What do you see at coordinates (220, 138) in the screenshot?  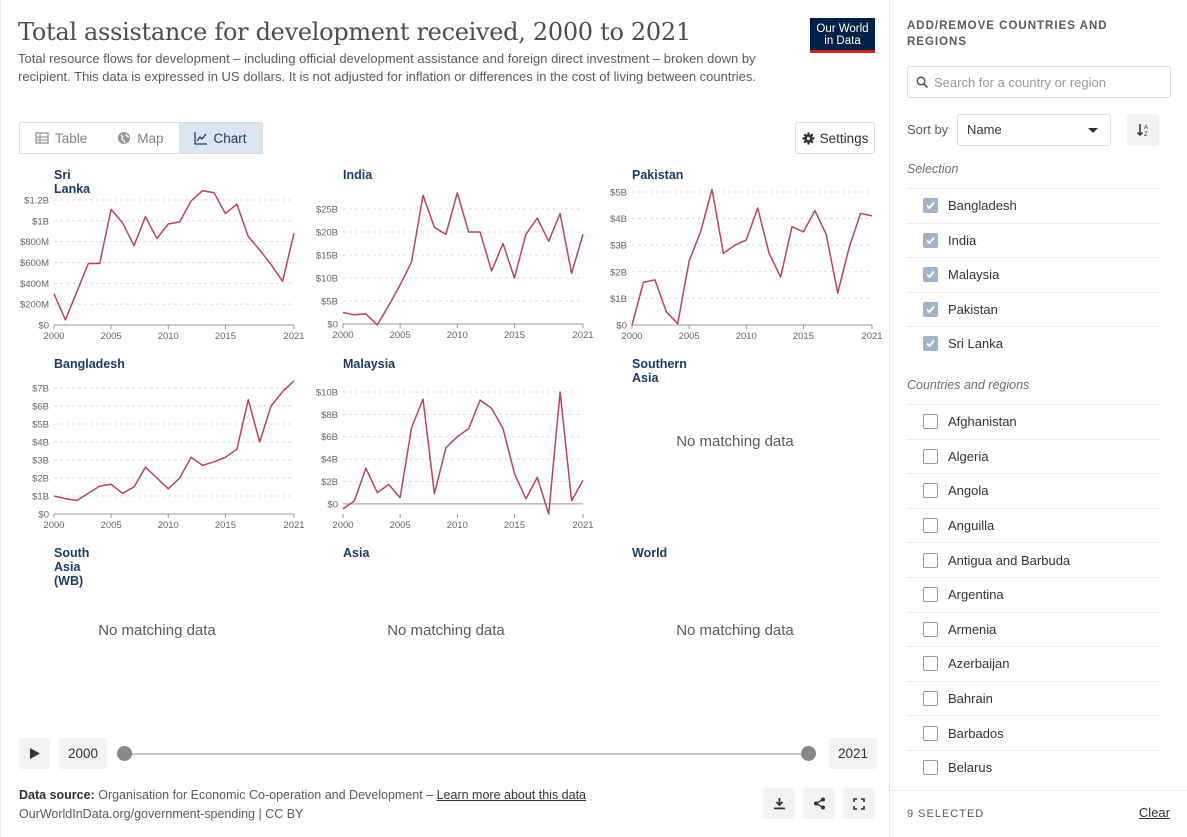 I see `tab-chart: Chart` at bounding box center [220, 138].